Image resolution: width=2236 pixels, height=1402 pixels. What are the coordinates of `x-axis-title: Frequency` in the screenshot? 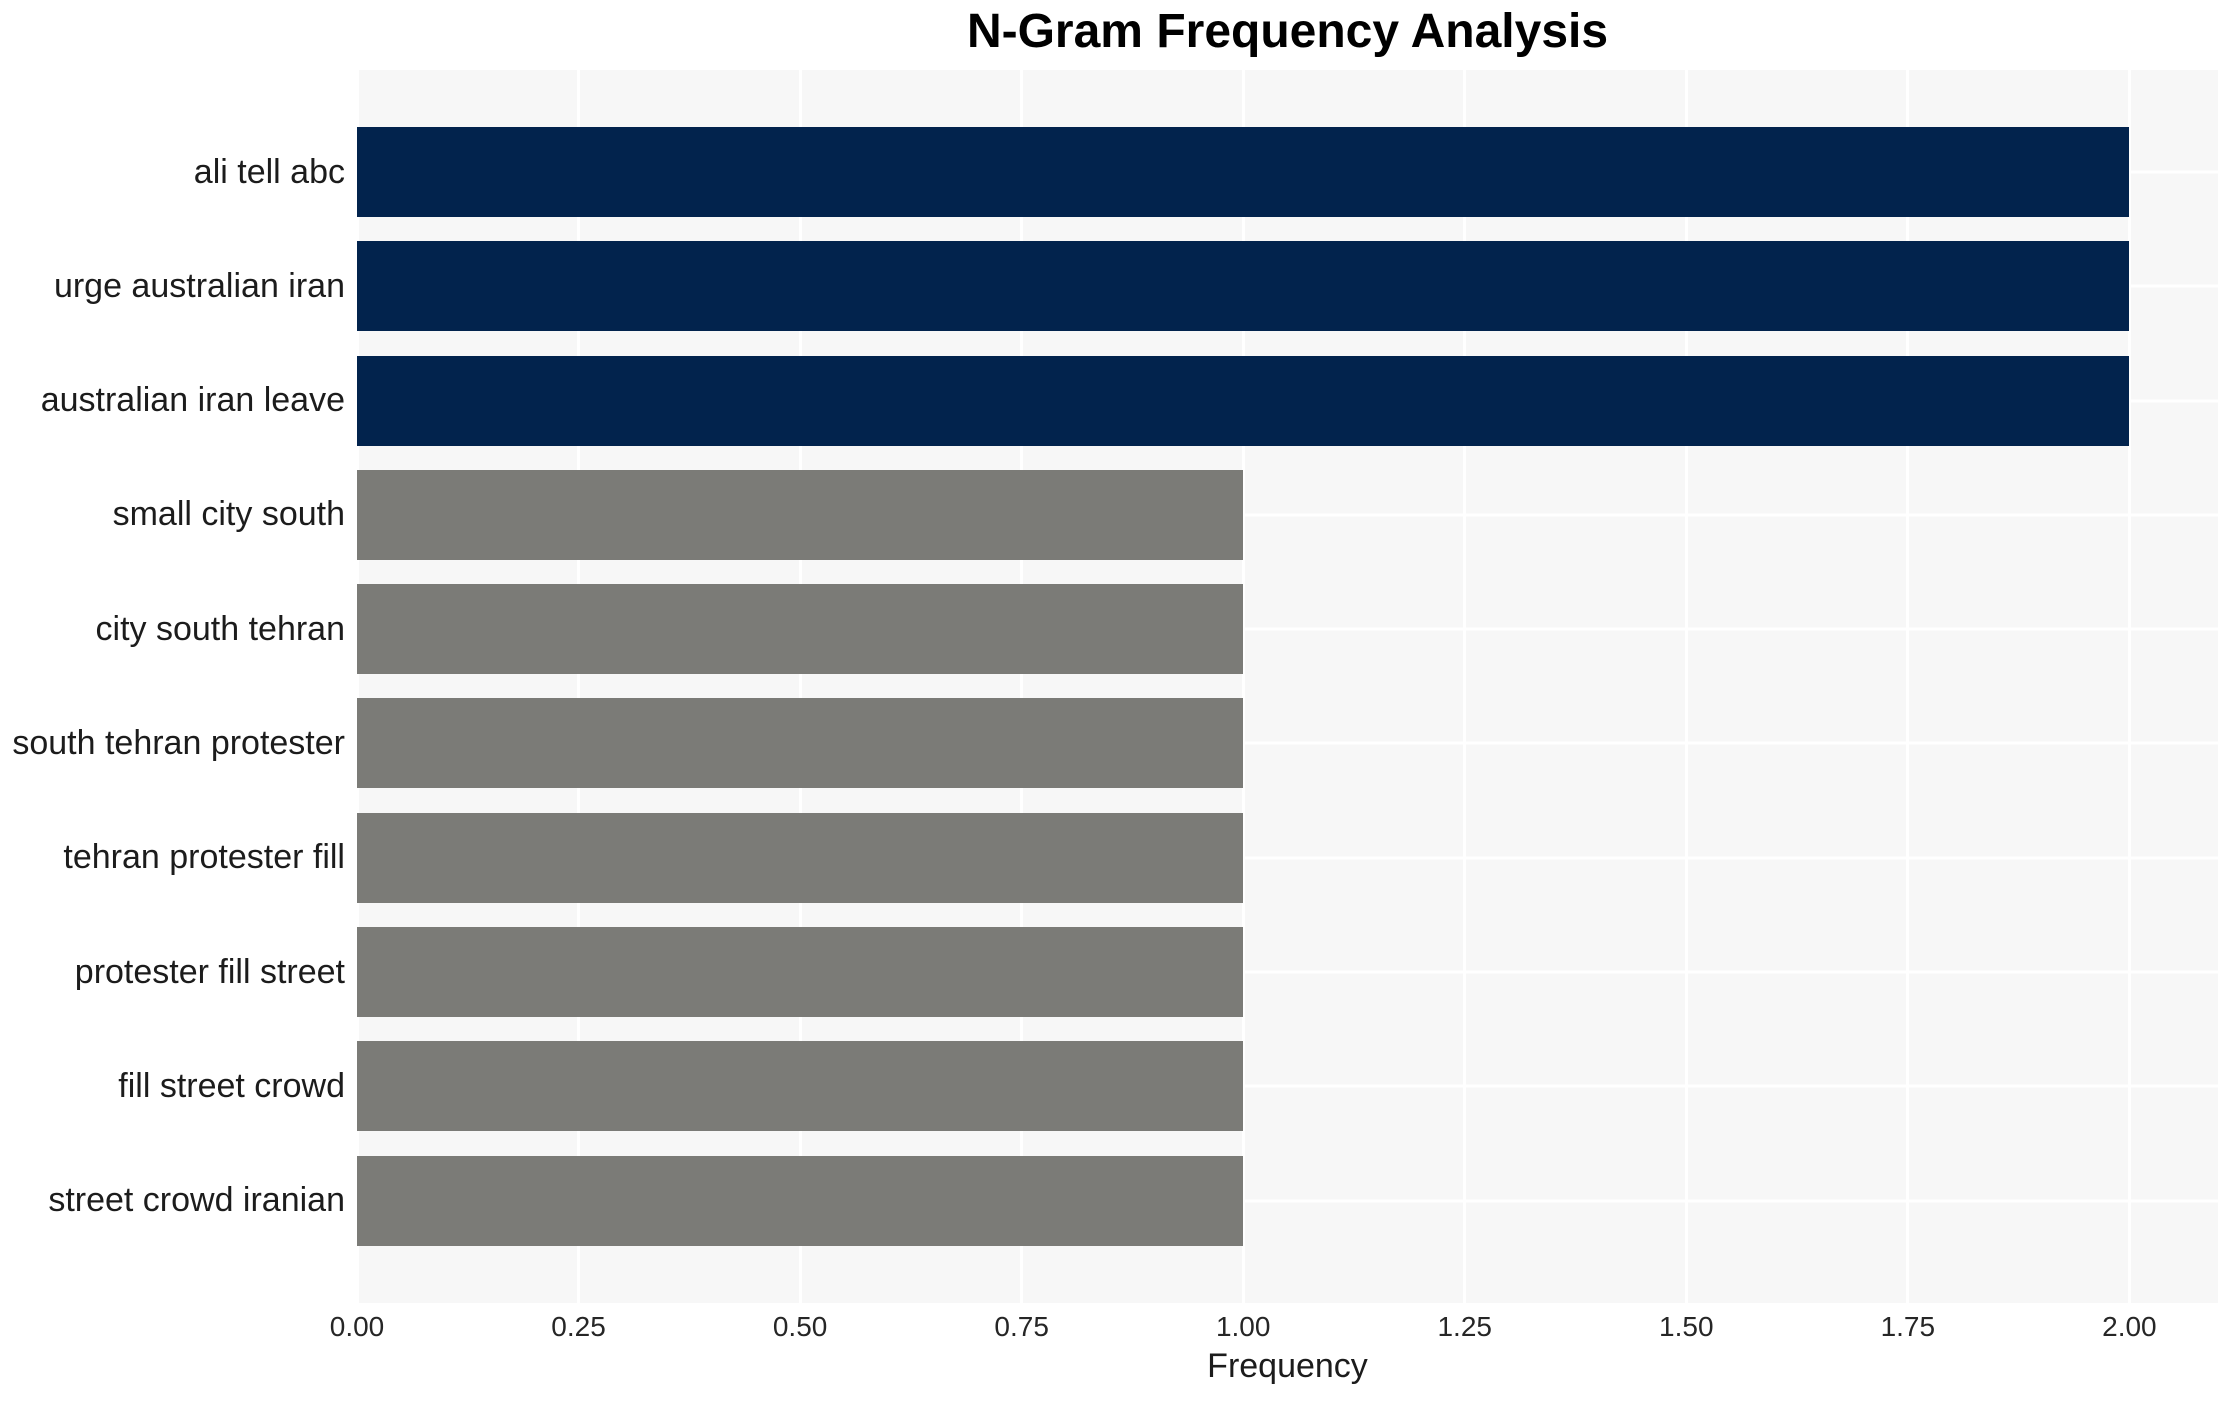 It's located at (1287, 1366).